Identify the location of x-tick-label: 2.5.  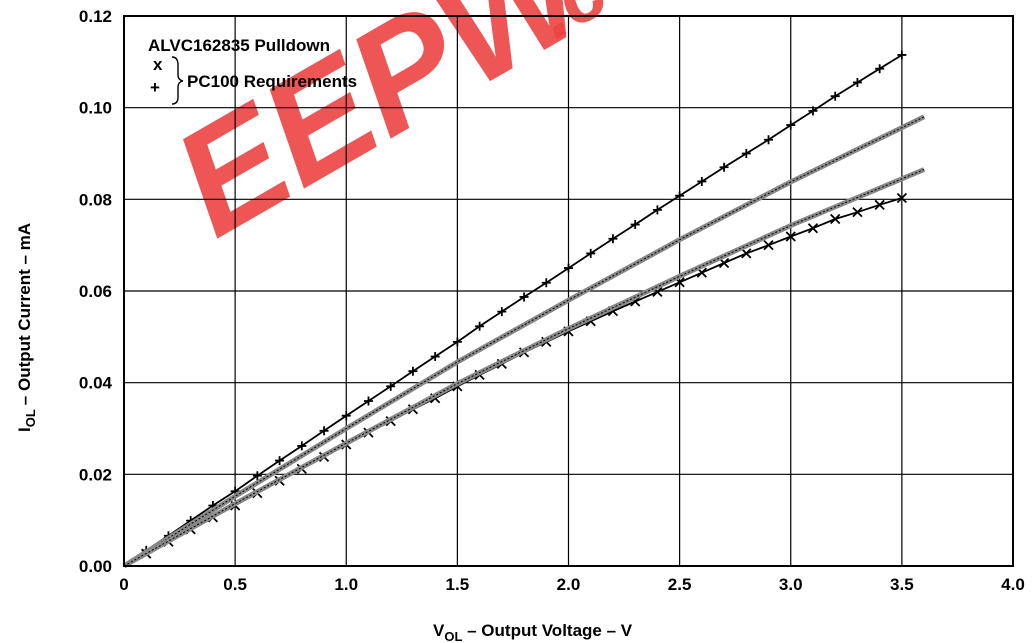
(680, 584).